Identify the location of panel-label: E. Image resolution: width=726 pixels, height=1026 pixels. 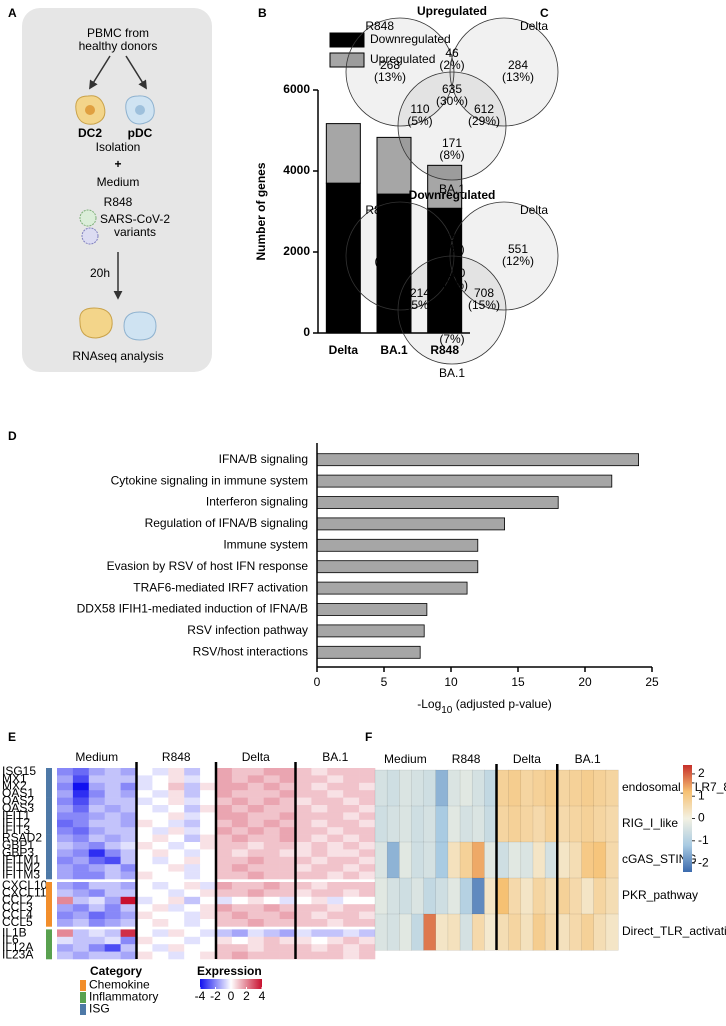
(12, 737).